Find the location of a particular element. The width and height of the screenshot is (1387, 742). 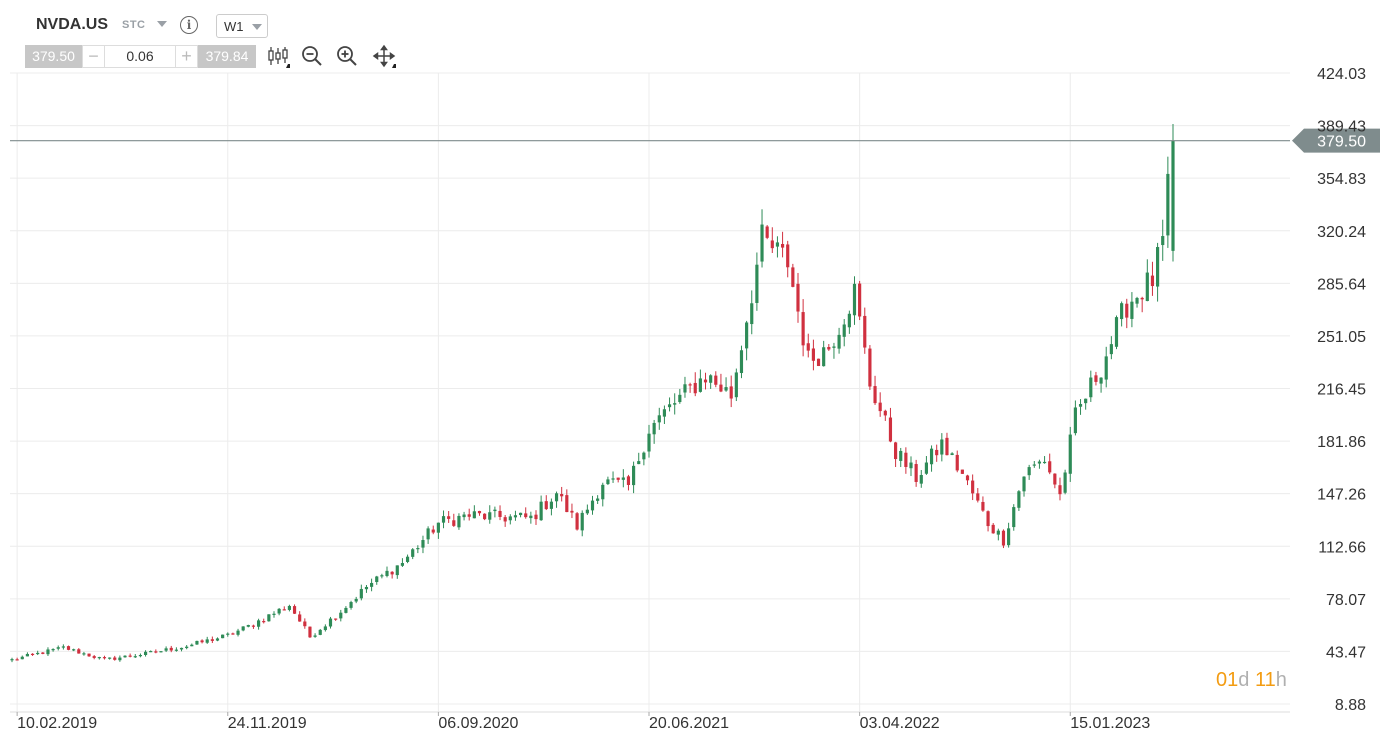

instrument-type-label: STC is located at coordinates (134, 25).